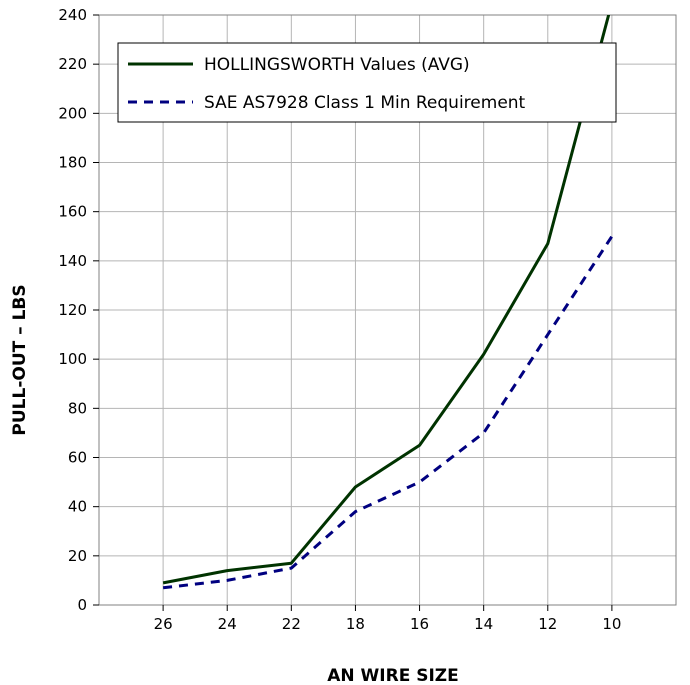 The width and height of the screenshot is (690, 685). What do you see at coordinates (72, 113) in the screenshot?
I see `y-tick-label: 200` at bounding box center [72, 113].